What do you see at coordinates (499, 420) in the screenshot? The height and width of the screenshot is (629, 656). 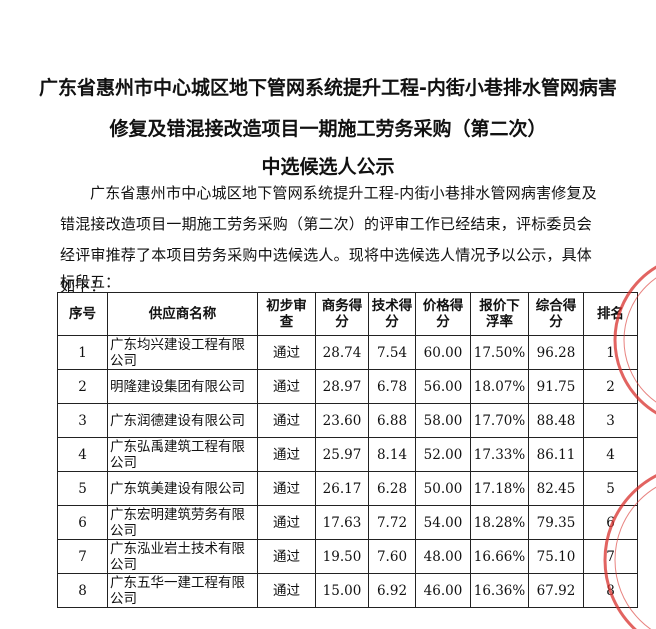 I see `table-cell: 17.70%` at bounding box center [499, 420].